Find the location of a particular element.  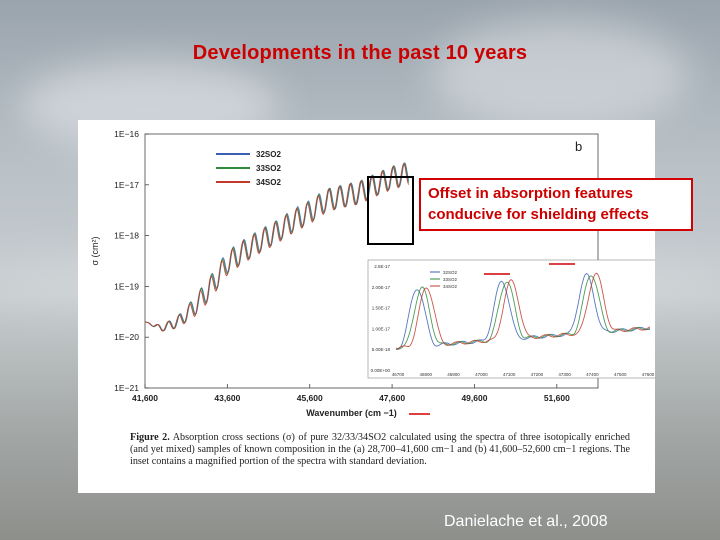

inset-y-tick-label: 0.00E+00 is located at coordinates (381, 370).